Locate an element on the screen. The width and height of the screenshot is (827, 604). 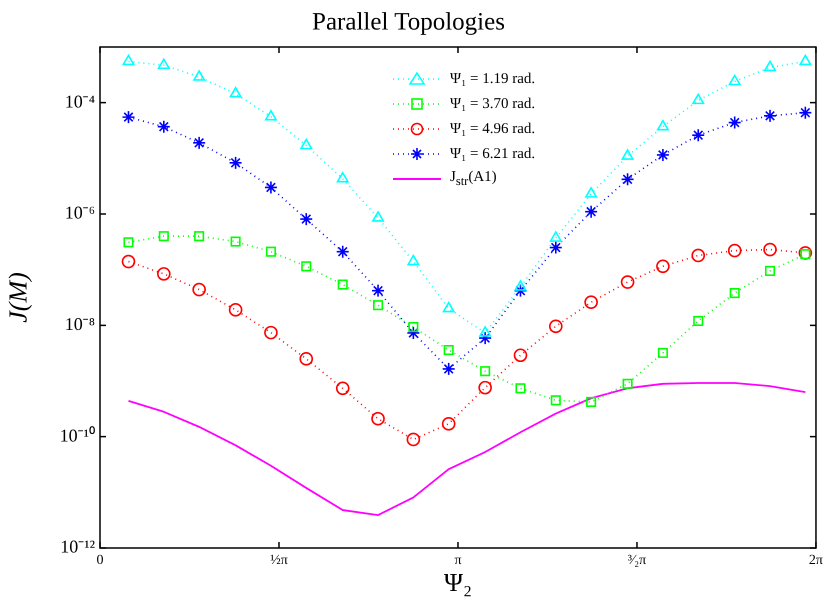
legend-label: Ψ₁ = 6.21 rad. is located at coordinates (493, 154).